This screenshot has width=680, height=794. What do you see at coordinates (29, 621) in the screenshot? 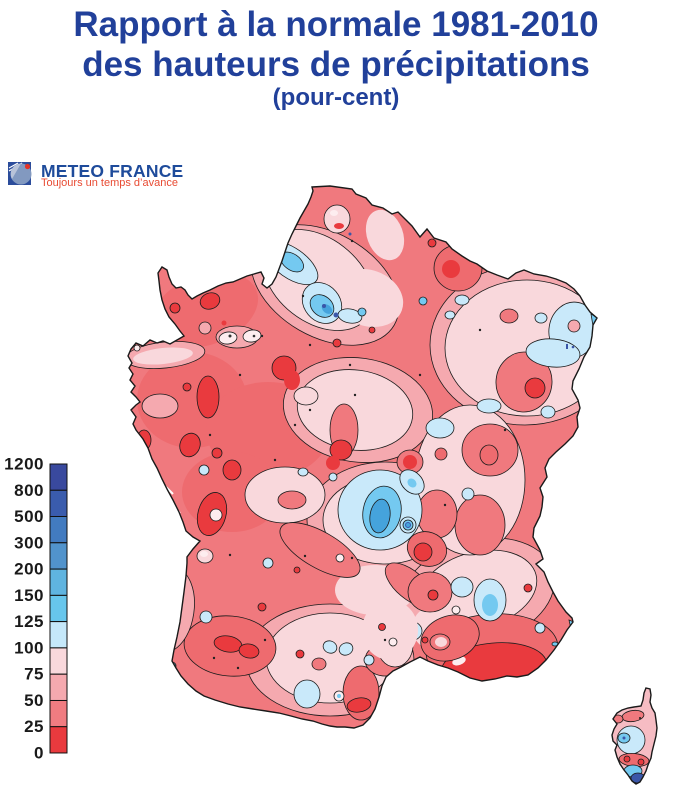
I see `svg-text: 125` at bounding box center [29, 621].